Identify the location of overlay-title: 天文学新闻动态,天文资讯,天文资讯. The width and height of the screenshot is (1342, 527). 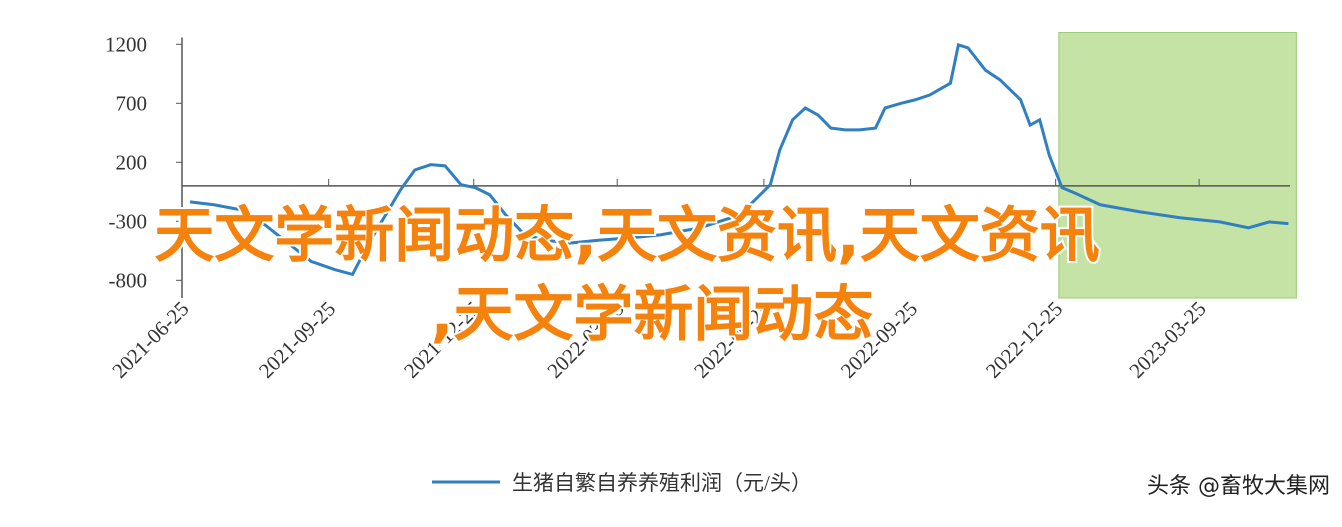
(627, 236).